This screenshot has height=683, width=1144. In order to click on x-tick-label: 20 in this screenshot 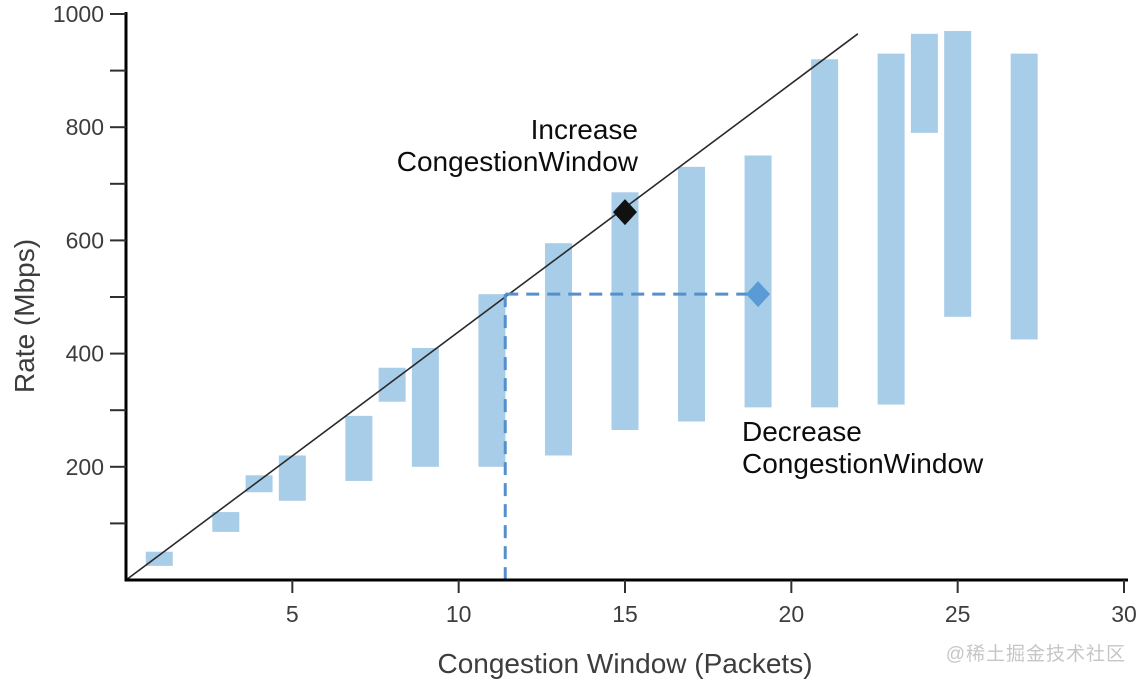, I will do `click(792, 614)`.